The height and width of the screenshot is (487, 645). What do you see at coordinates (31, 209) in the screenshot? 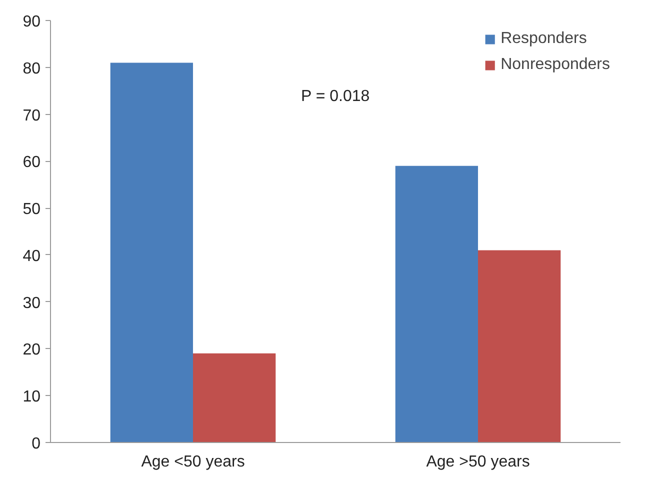
I see `y-tick-label: 50` at bounding box center [31, 209].